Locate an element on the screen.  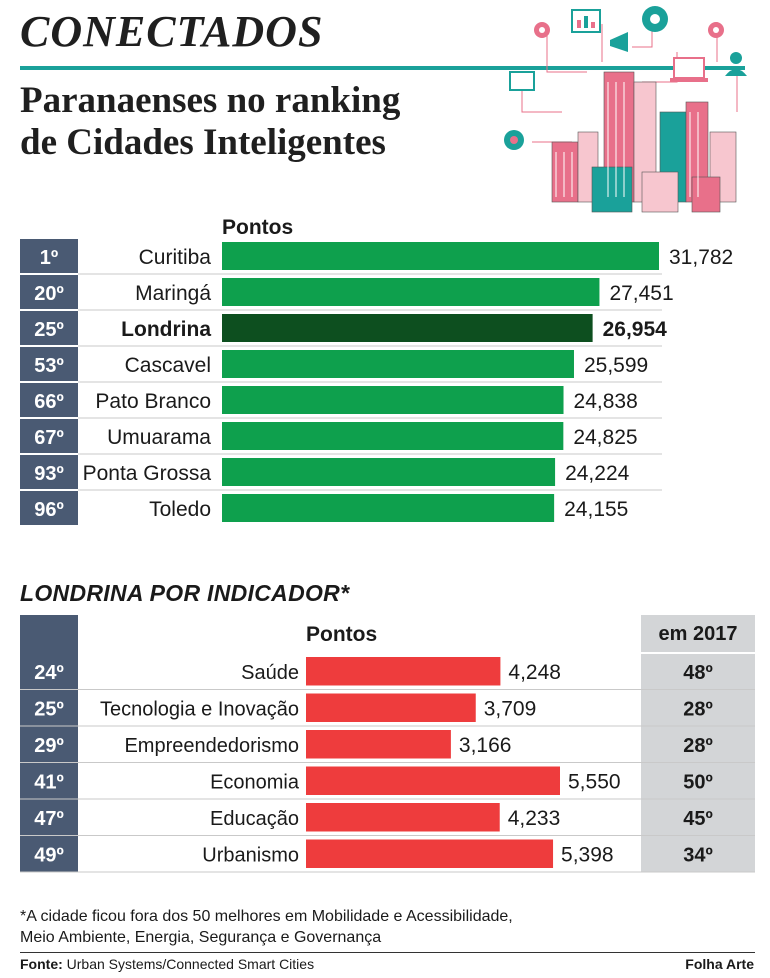
source-text: Urban Systems/Connected Smart Cities is located at coordinates (188, 964).